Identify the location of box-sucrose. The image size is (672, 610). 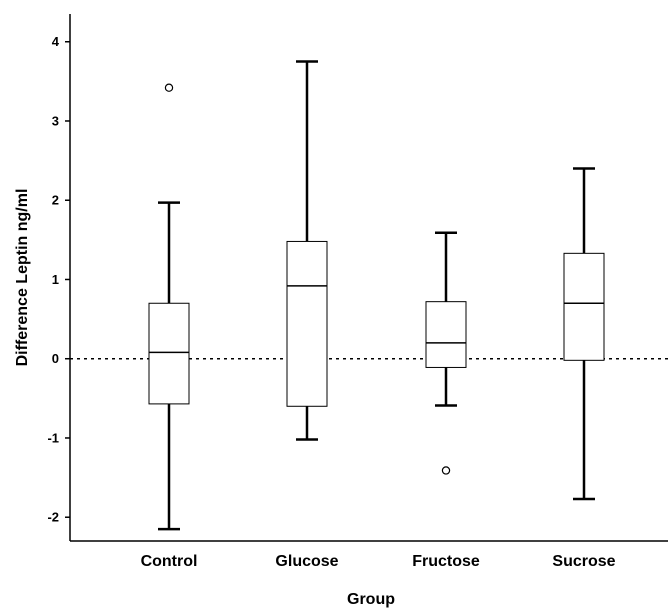
(584, 334).